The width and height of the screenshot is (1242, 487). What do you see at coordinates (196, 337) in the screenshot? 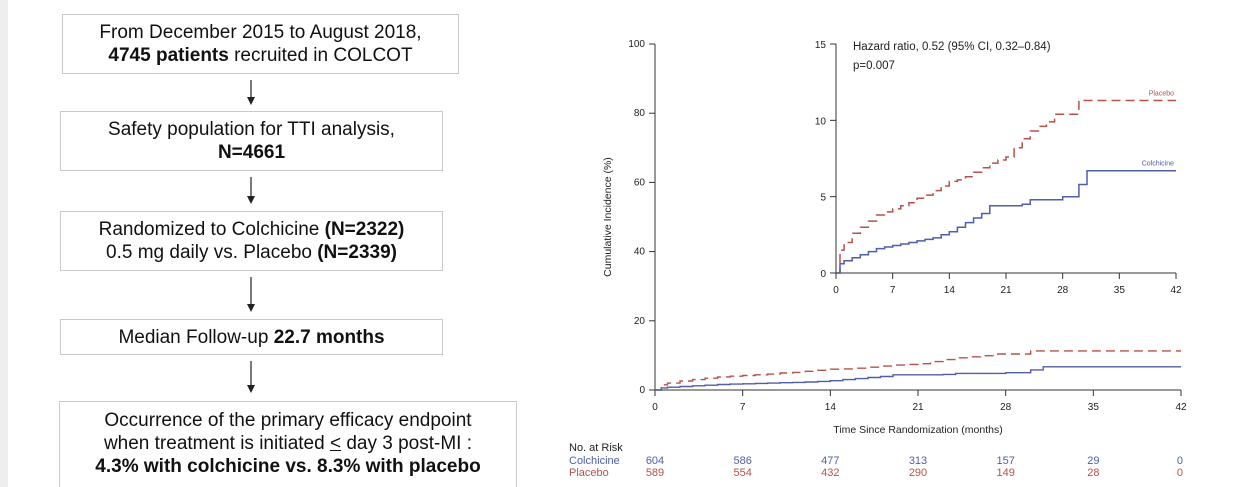
I see `follow-up-text: Median Follow-up` at bounding box center [196, 337].